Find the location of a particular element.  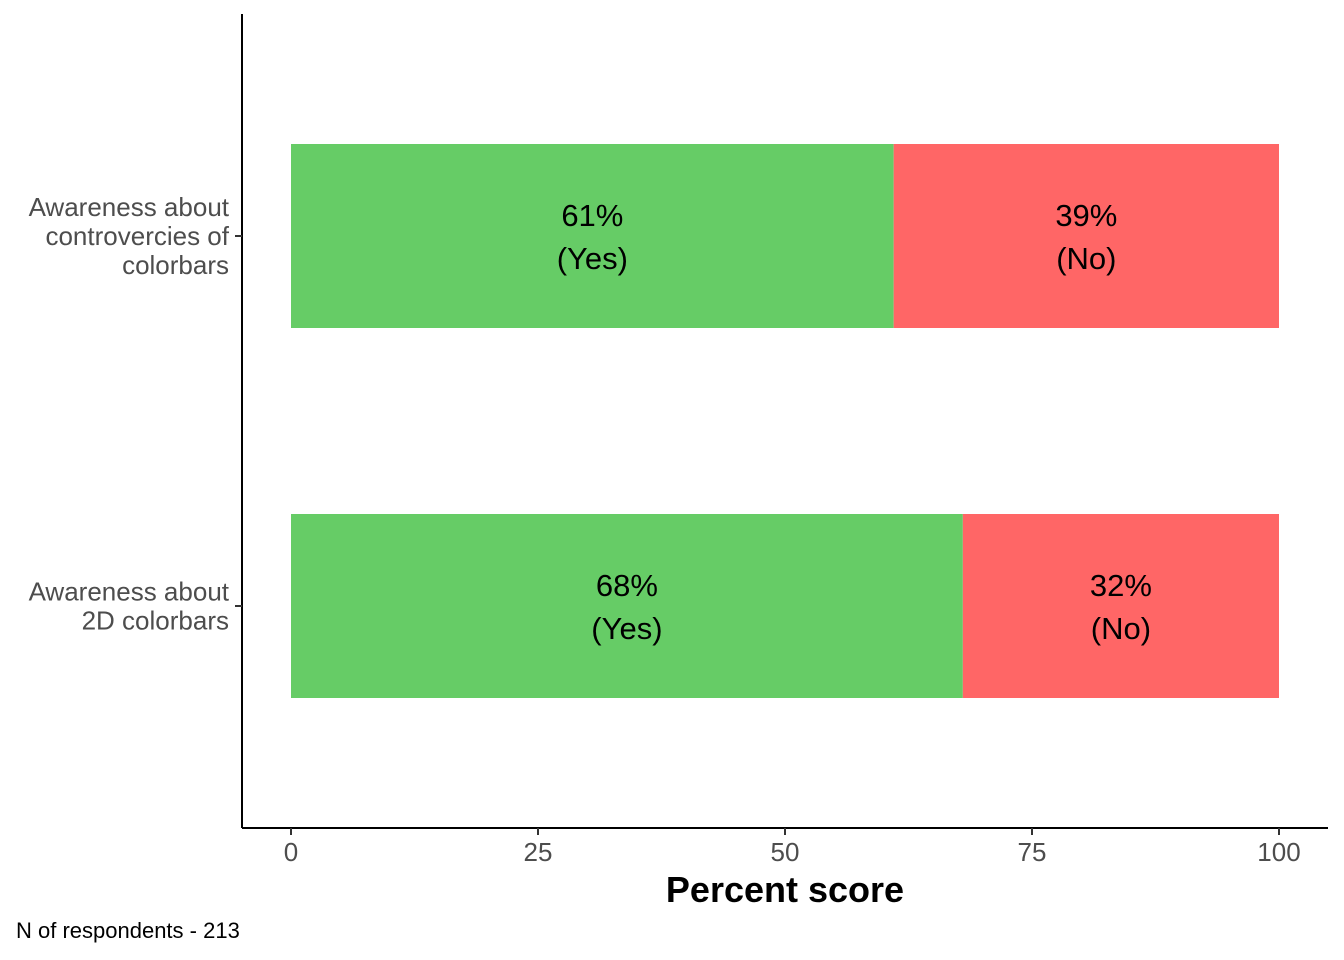

data-label-yes-1-1: (Yes) is located at coordinates (626, 628).